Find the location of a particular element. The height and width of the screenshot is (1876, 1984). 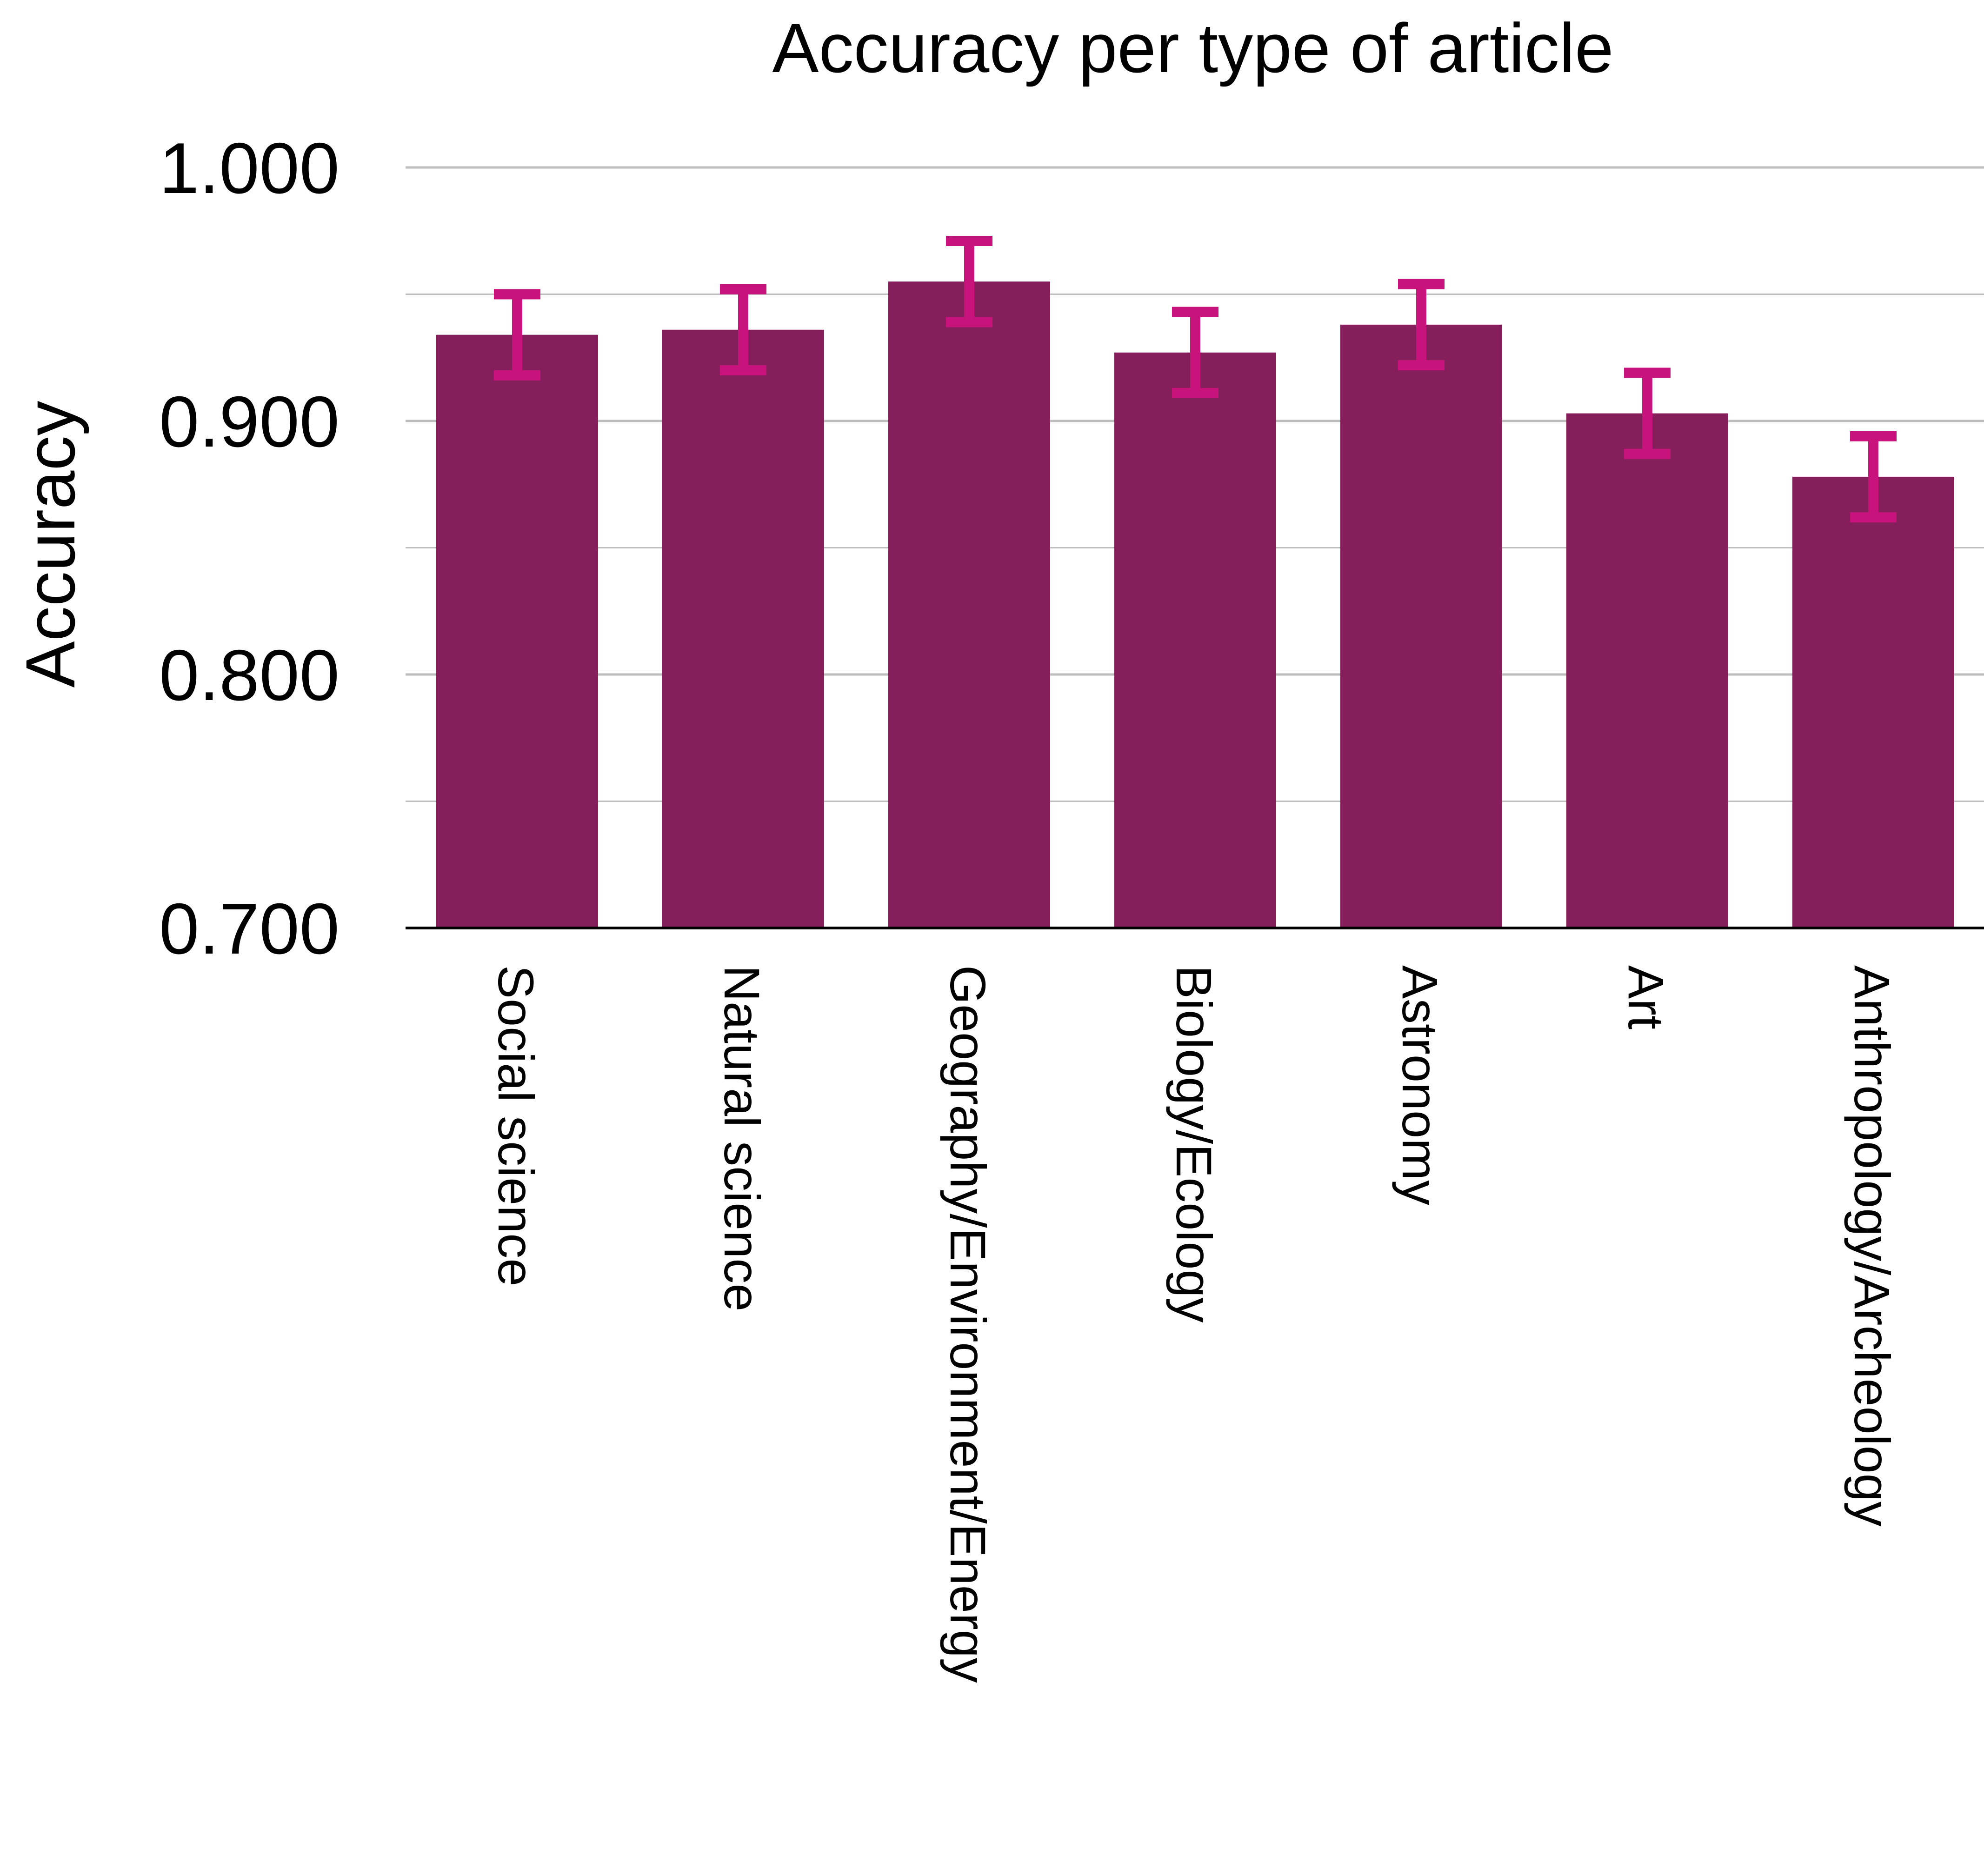

x-tick-label: Anthropology/Archeology is located at coordinates (1872, 1246).